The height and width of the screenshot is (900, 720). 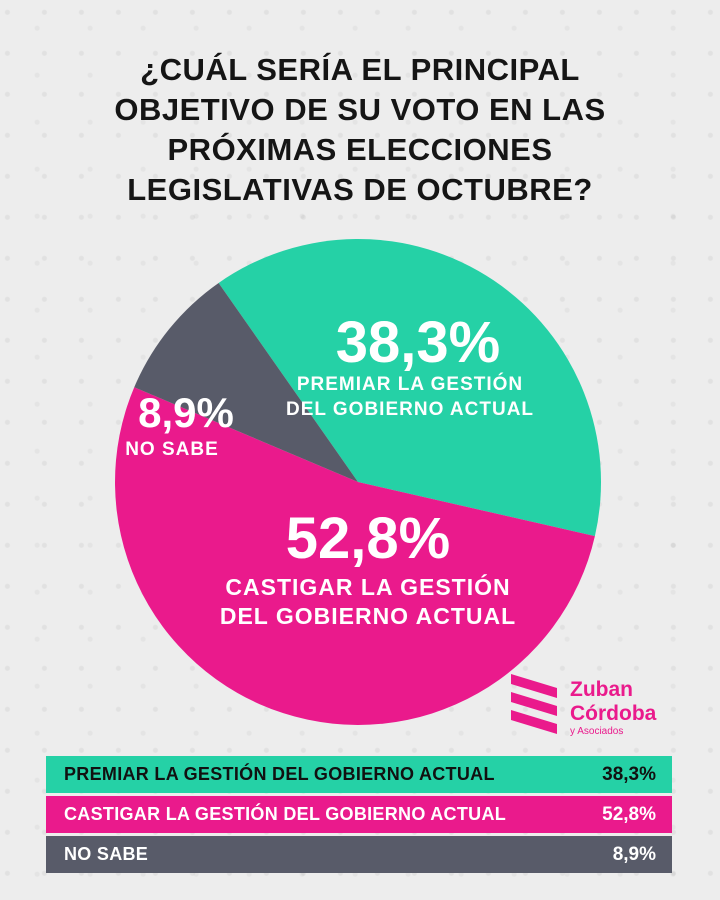 I want to click on slice-label-premiar: PREMIAR LA GESTIÓN, so click(x=410, y=384).